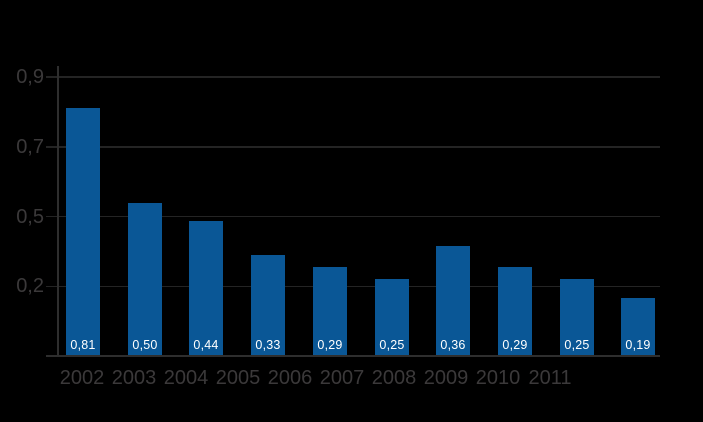 Image resolution: width=703 pixels, height=422 pixels. Describe the element at coordinates (58, 211) in the screenshot. I see `y-axis-line` at that location.